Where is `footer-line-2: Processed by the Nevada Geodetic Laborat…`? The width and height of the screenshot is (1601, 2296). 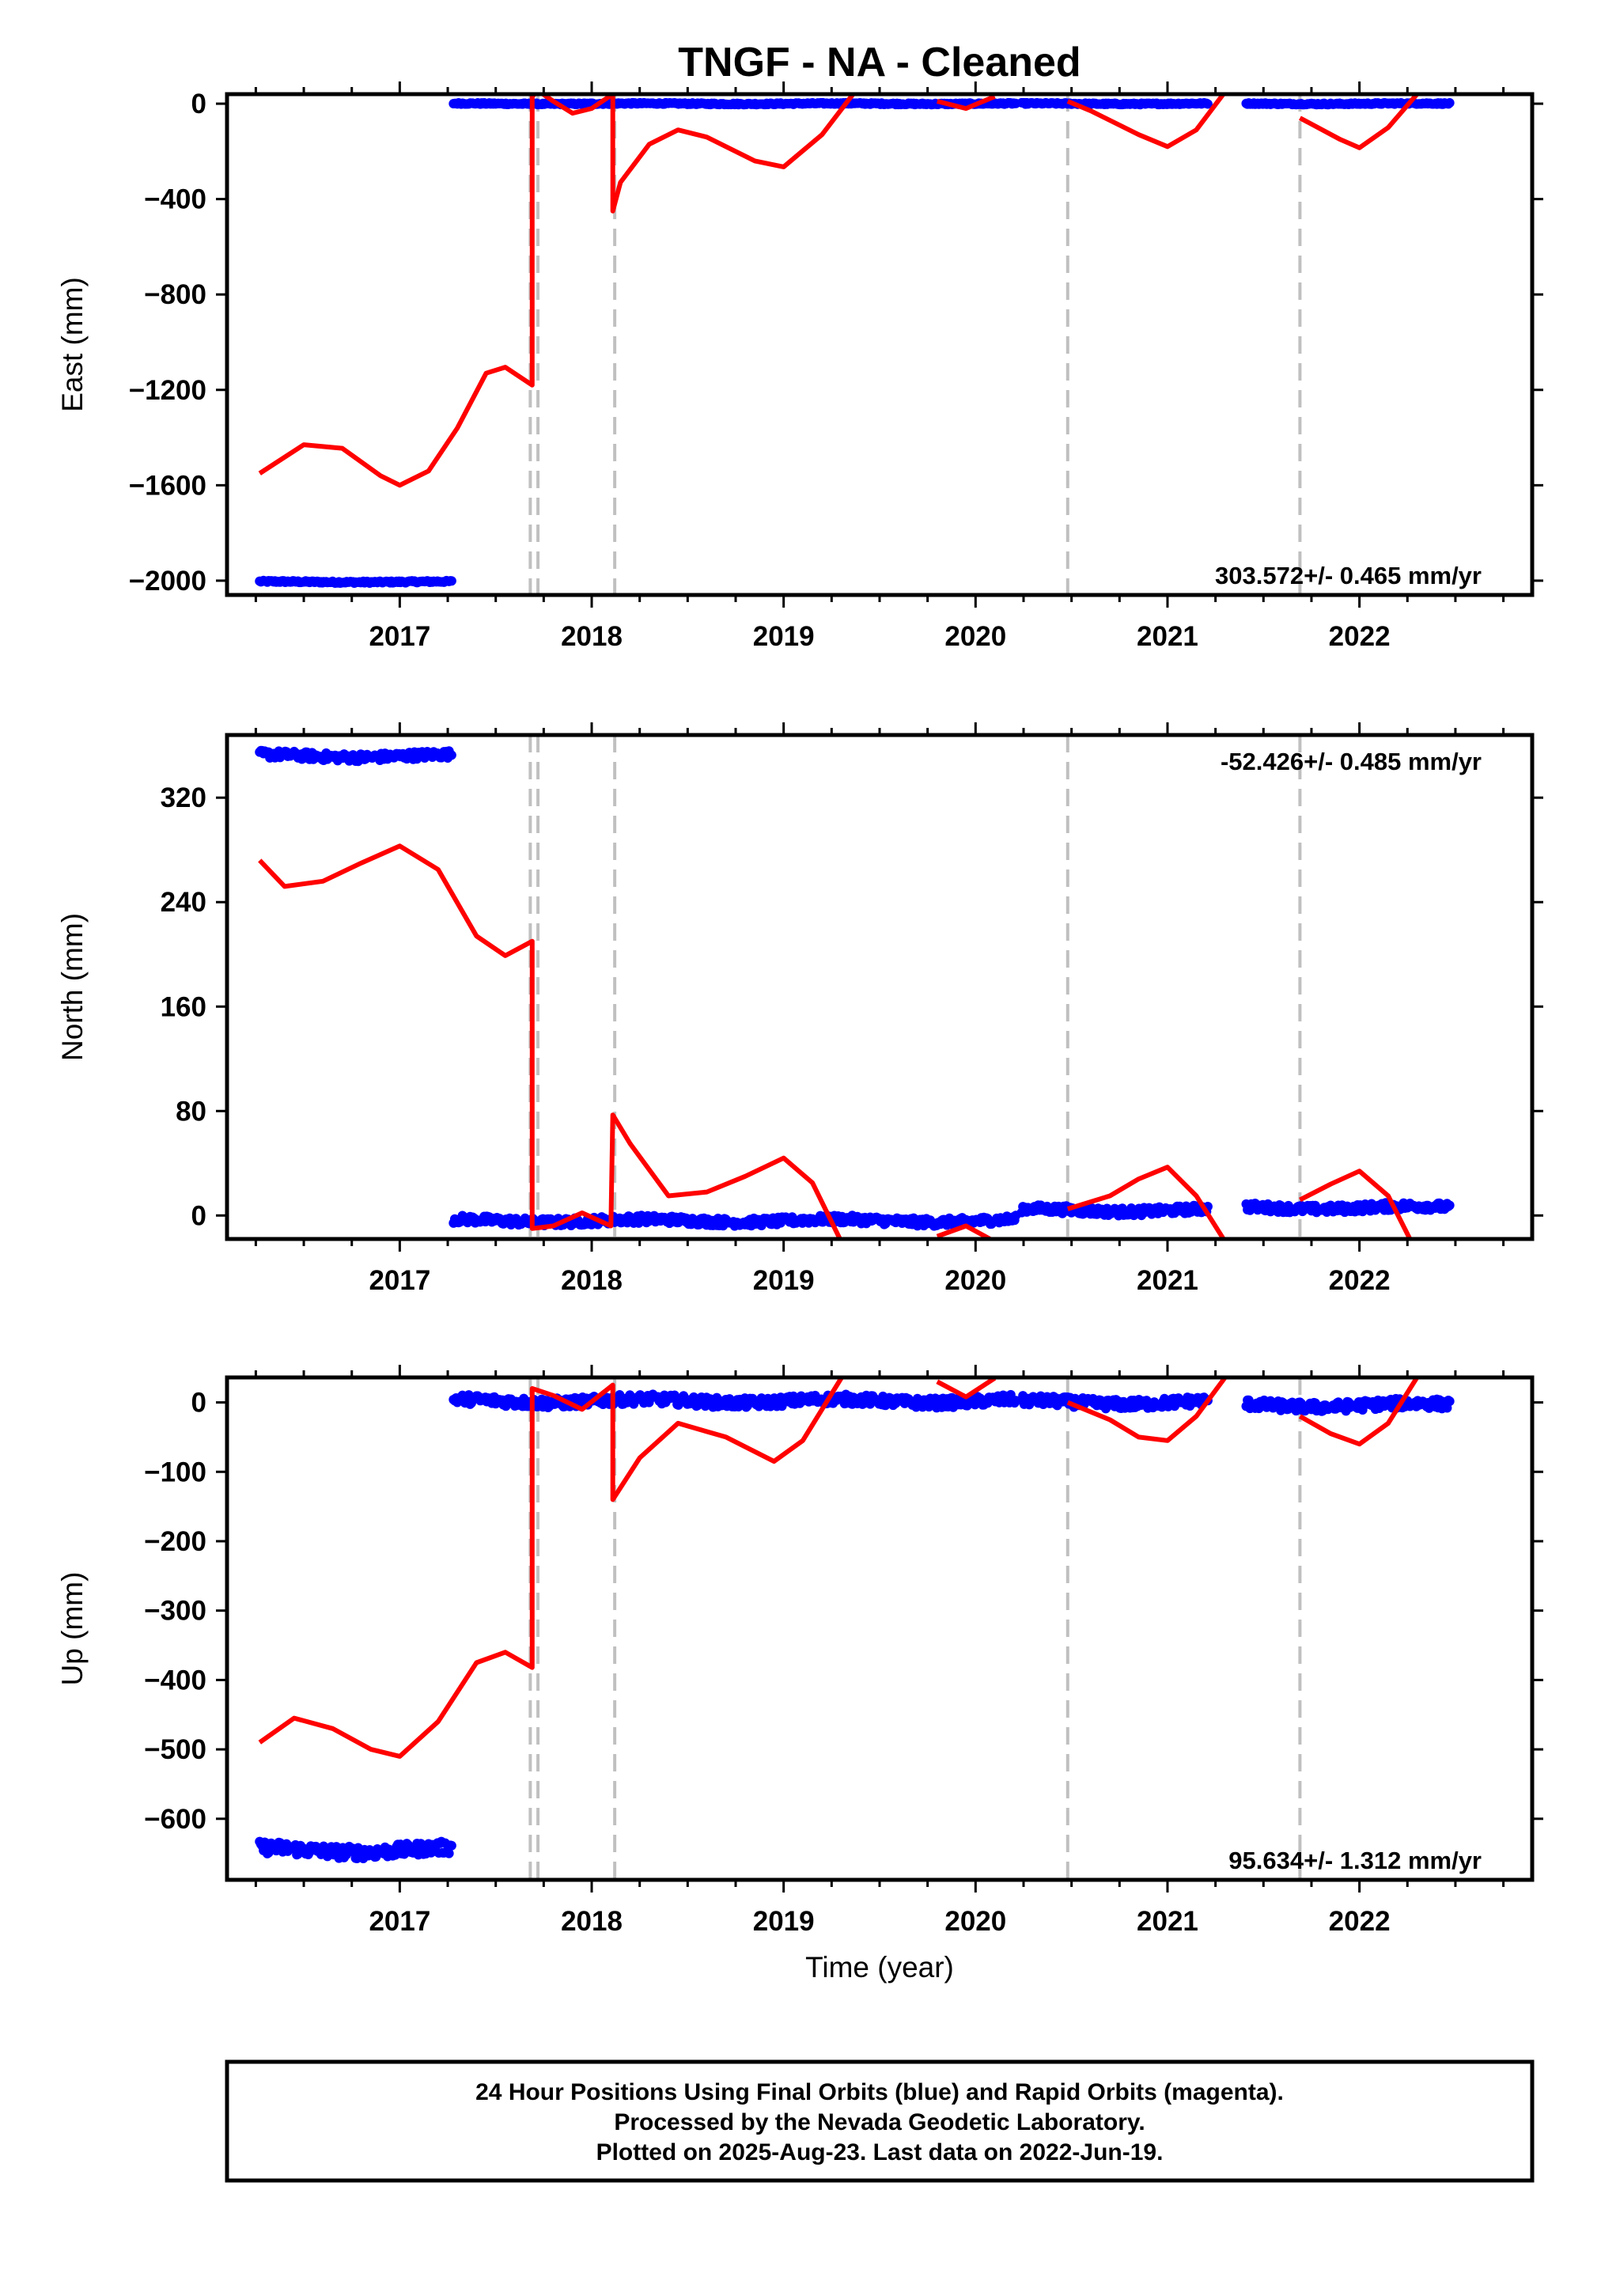
footer-line-2: Processed by the Nevada Geodetic Laborat… is located at coordinates (879, 2122).